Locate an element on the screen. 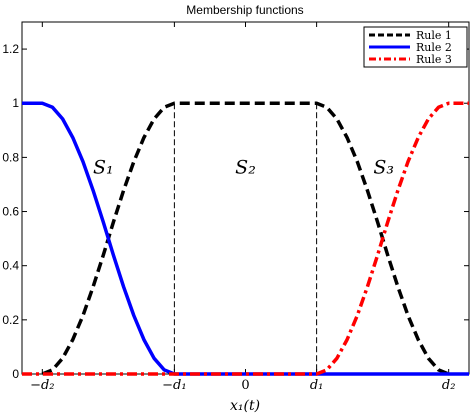 This screenshot has width=474, height=414. y-tick-label: 1.2 is located at coordinates (10, 49).